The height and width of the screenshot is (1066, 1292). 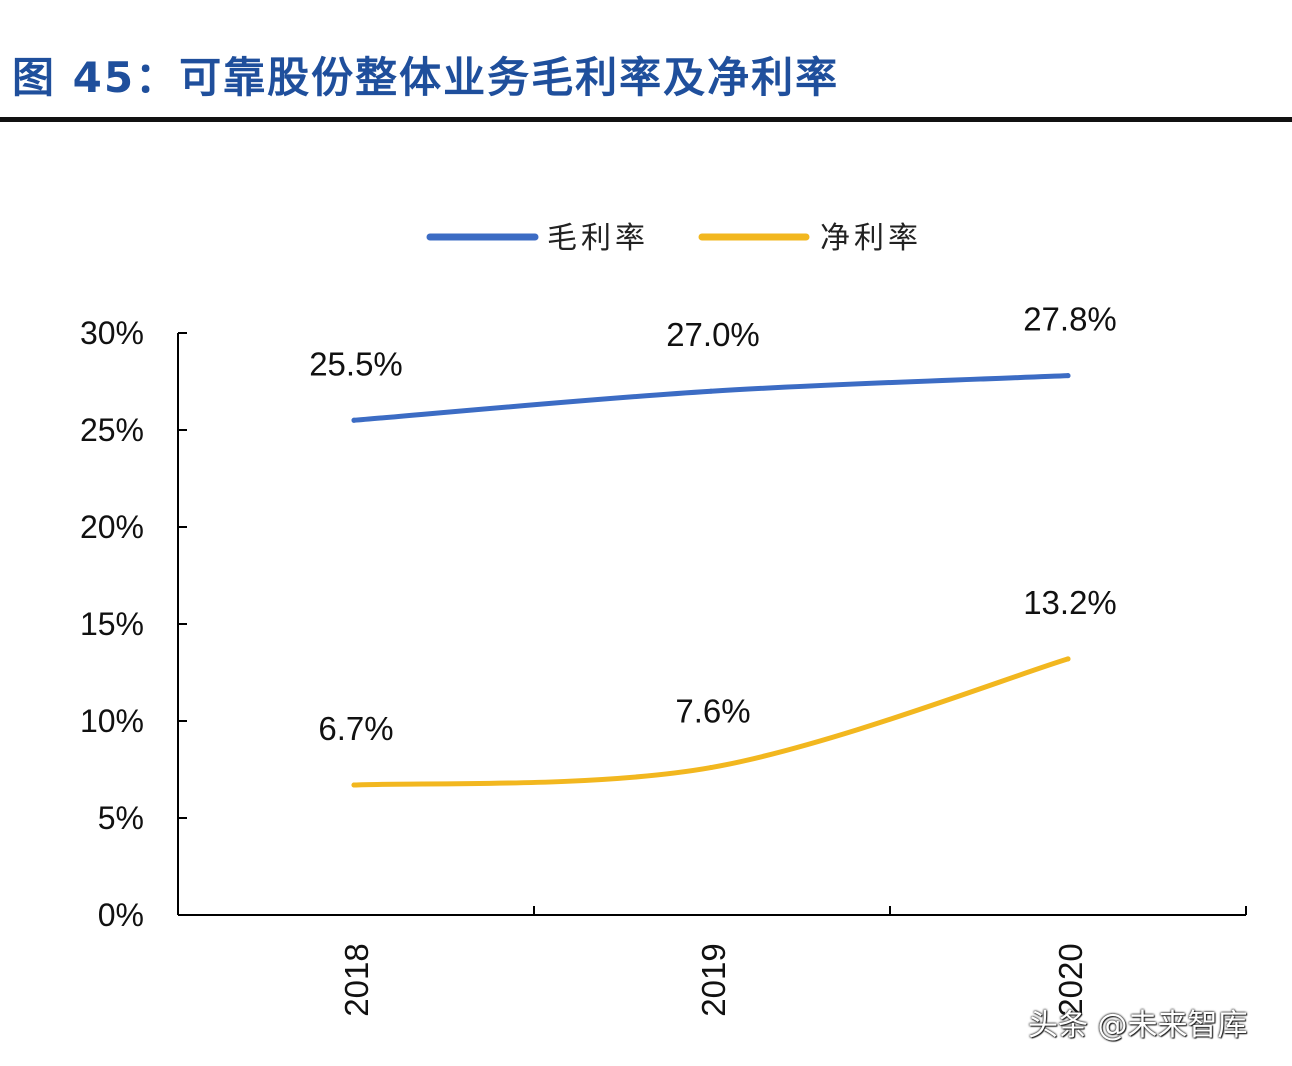 I want to click on y-tick-label: 20%, so click(x=112, y=527).